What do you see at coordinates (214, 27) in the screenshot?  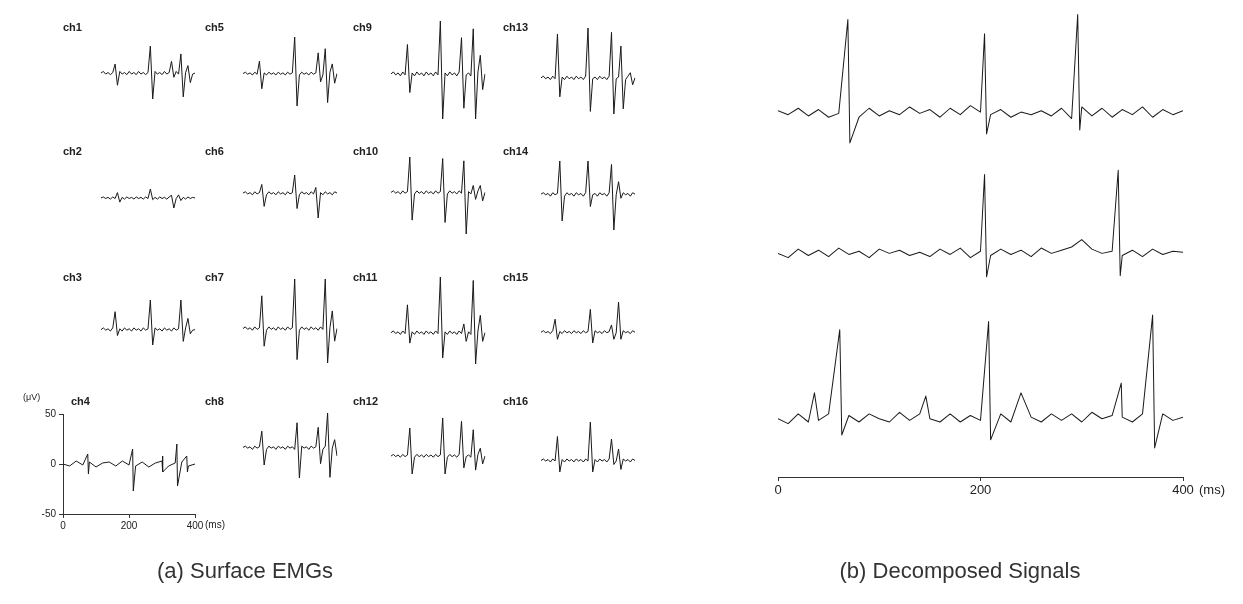 I see `chart-title: ch5` at bounding box center [214, 27].